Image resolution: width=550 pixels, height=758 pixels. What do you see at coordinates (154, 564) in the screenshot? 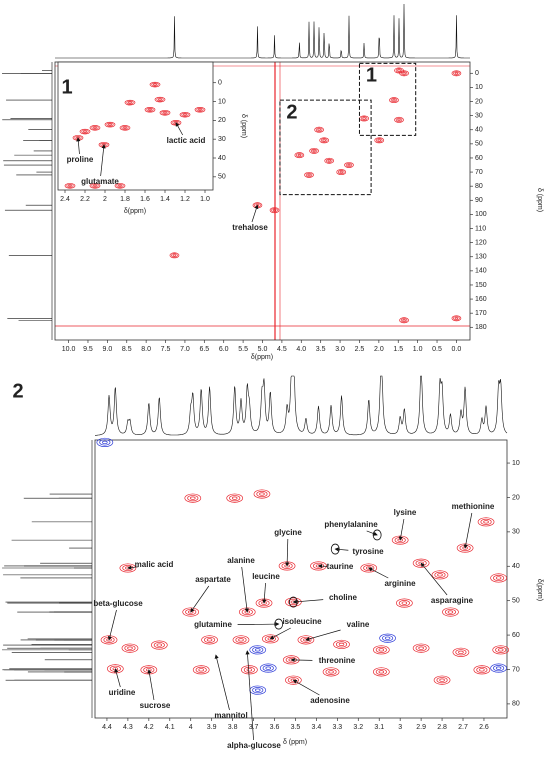
I see `annotation-label: malic acid` at bounding box center [154, 564].